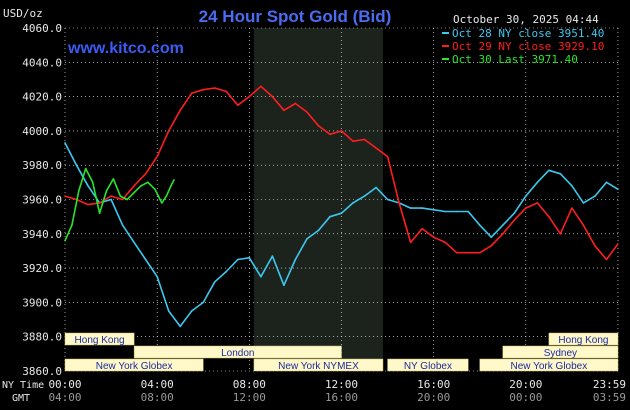 This screenshot has height=410, width=630. What do you see at coordinates (528, 46) in the screenshot?
I see `legend-entry: Oct 29 NY close 3929.10` at bounding box center [528, 46].